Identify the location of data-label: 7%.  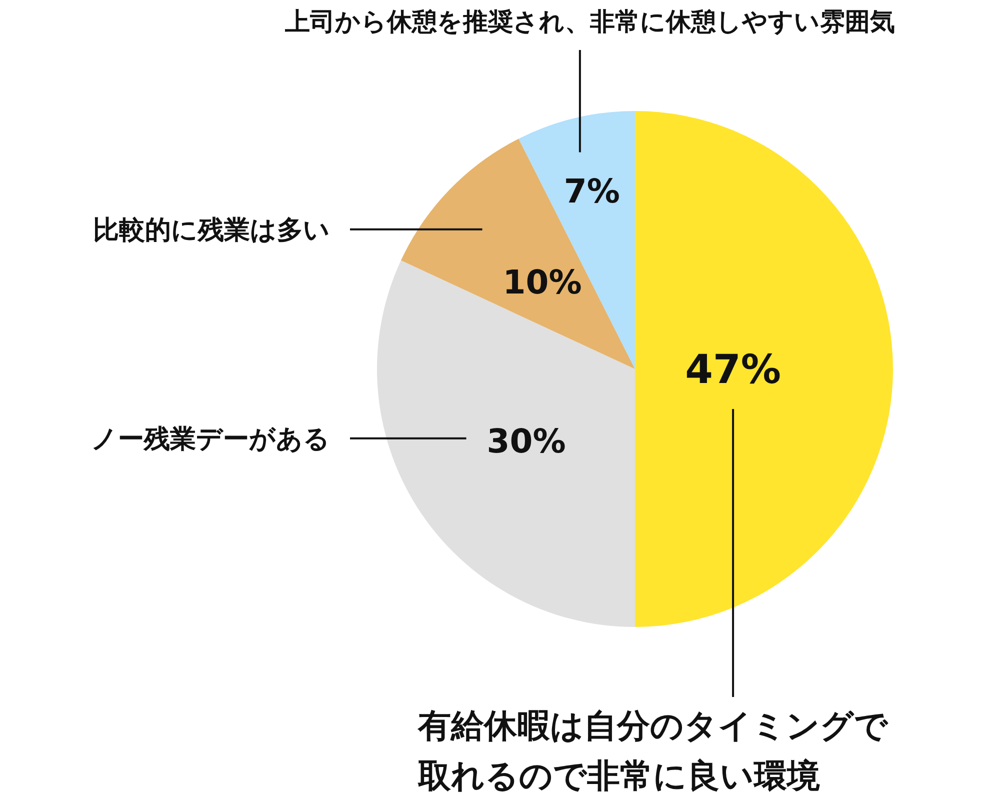
(592, 190).